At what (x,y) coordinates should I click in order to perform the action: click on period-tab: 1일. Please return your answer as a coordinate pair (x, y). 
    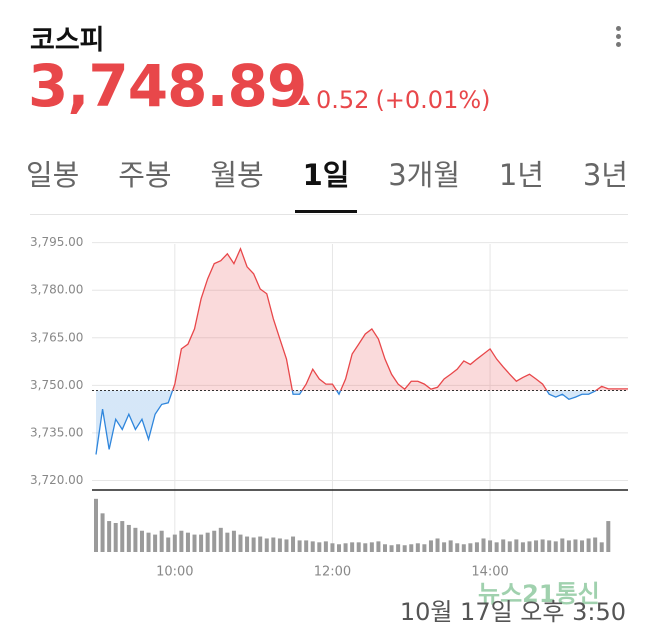
    Looking at the image, I should click on (326, 182).